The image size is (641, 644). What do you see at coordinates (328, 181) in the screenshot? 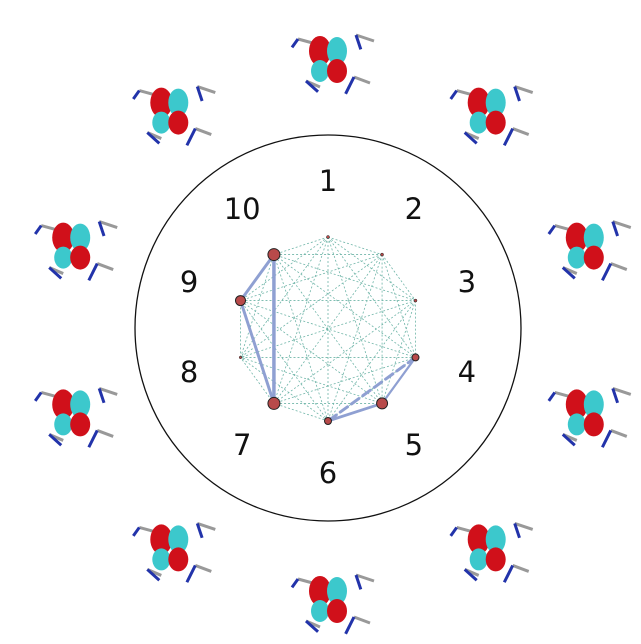
I see `orbital-label: 1` at bounding box center [328, 181].